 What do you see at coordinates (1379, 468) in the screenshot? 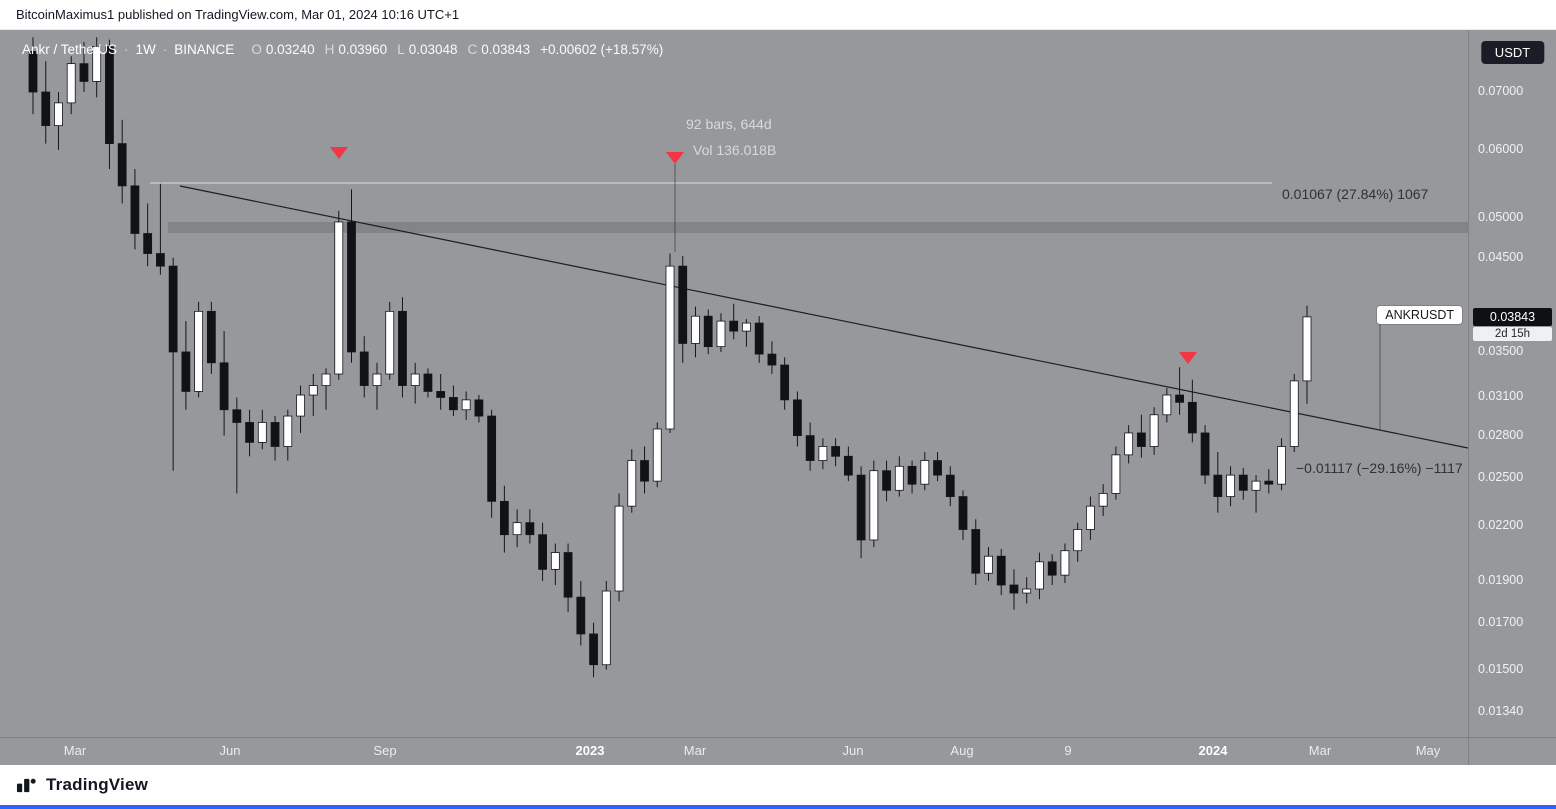
I see `downside-target-label: −0.01117 (−29.16%) −1117` at bounding box center [1379, 468].